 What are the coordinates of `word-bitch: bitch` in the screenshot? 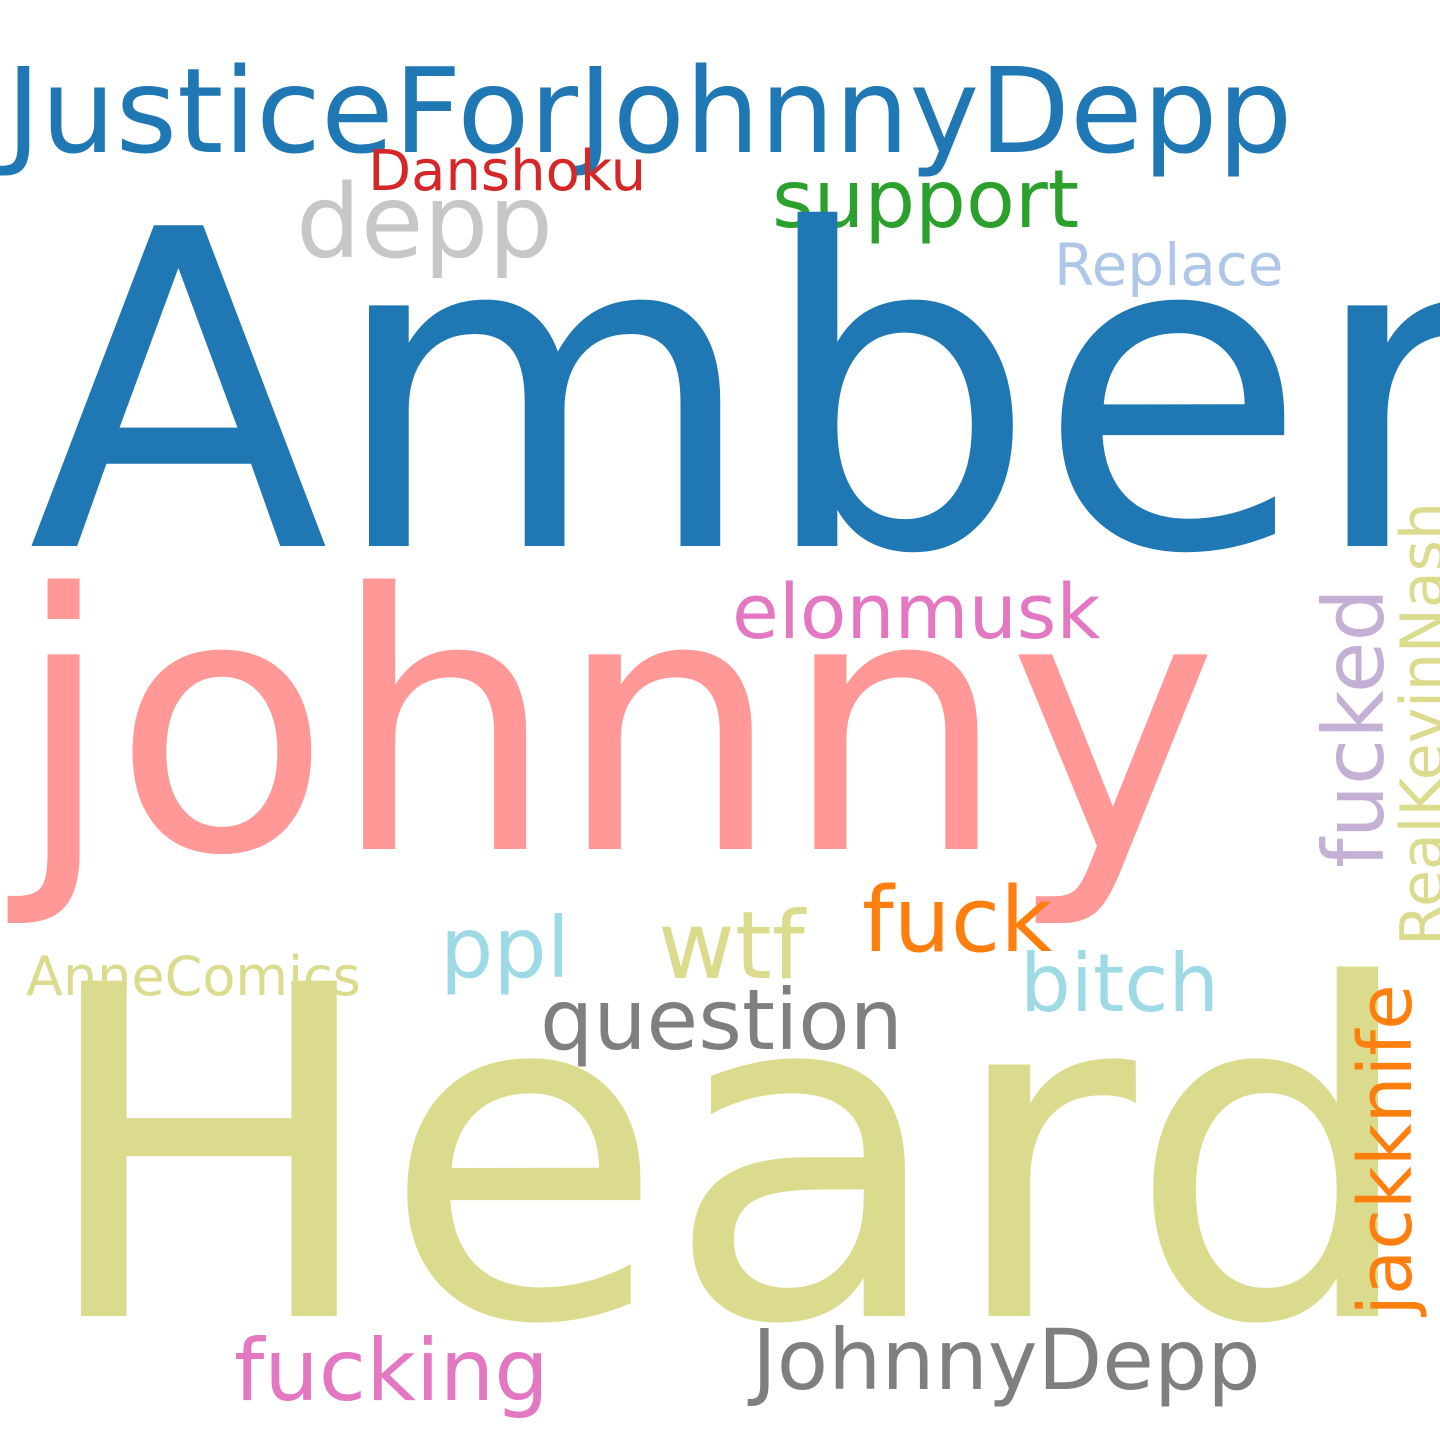 It's located at (1120, 983).